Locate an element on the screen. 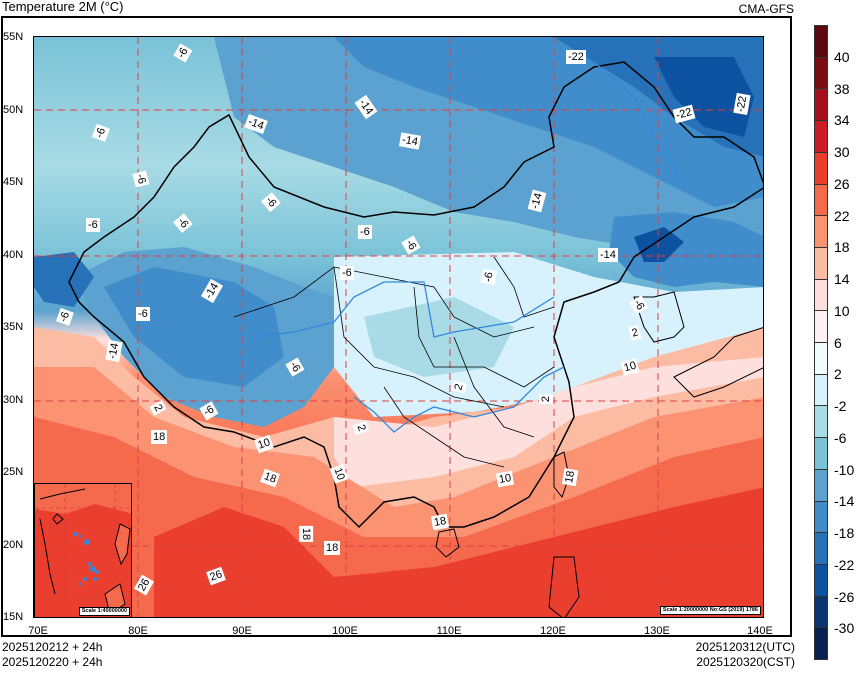 This screenshot has height=673, width=859. colorbar-tick-label: -14 is located at coordinates (844, 501).